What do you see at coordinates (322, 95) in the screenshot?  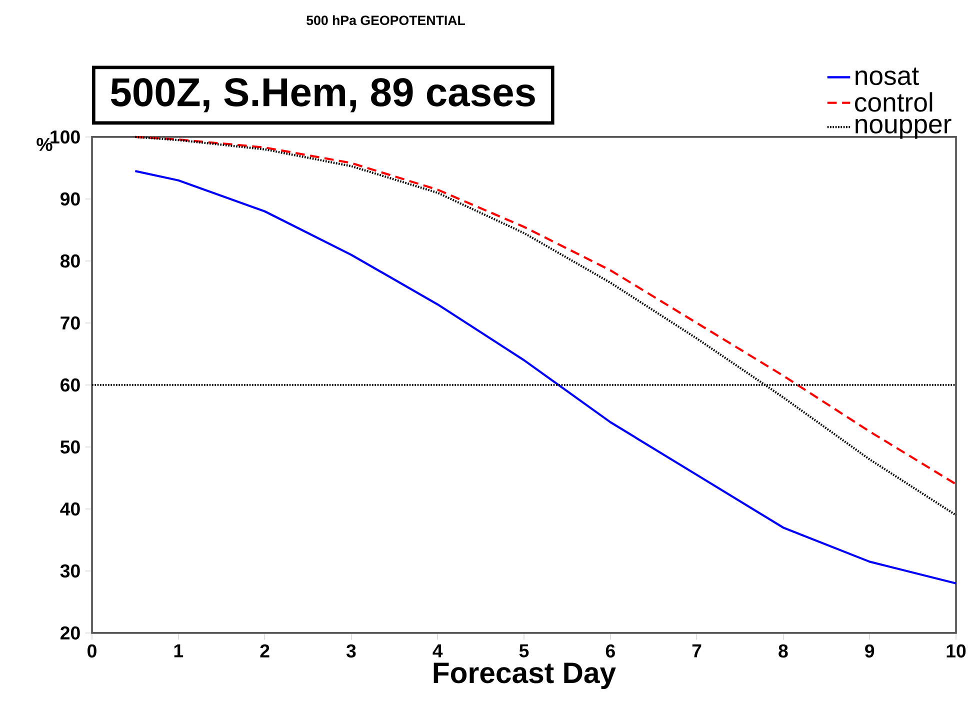 I see `text: 500Z, S.Hem, 89 cases` at bounding box center [322, 95].